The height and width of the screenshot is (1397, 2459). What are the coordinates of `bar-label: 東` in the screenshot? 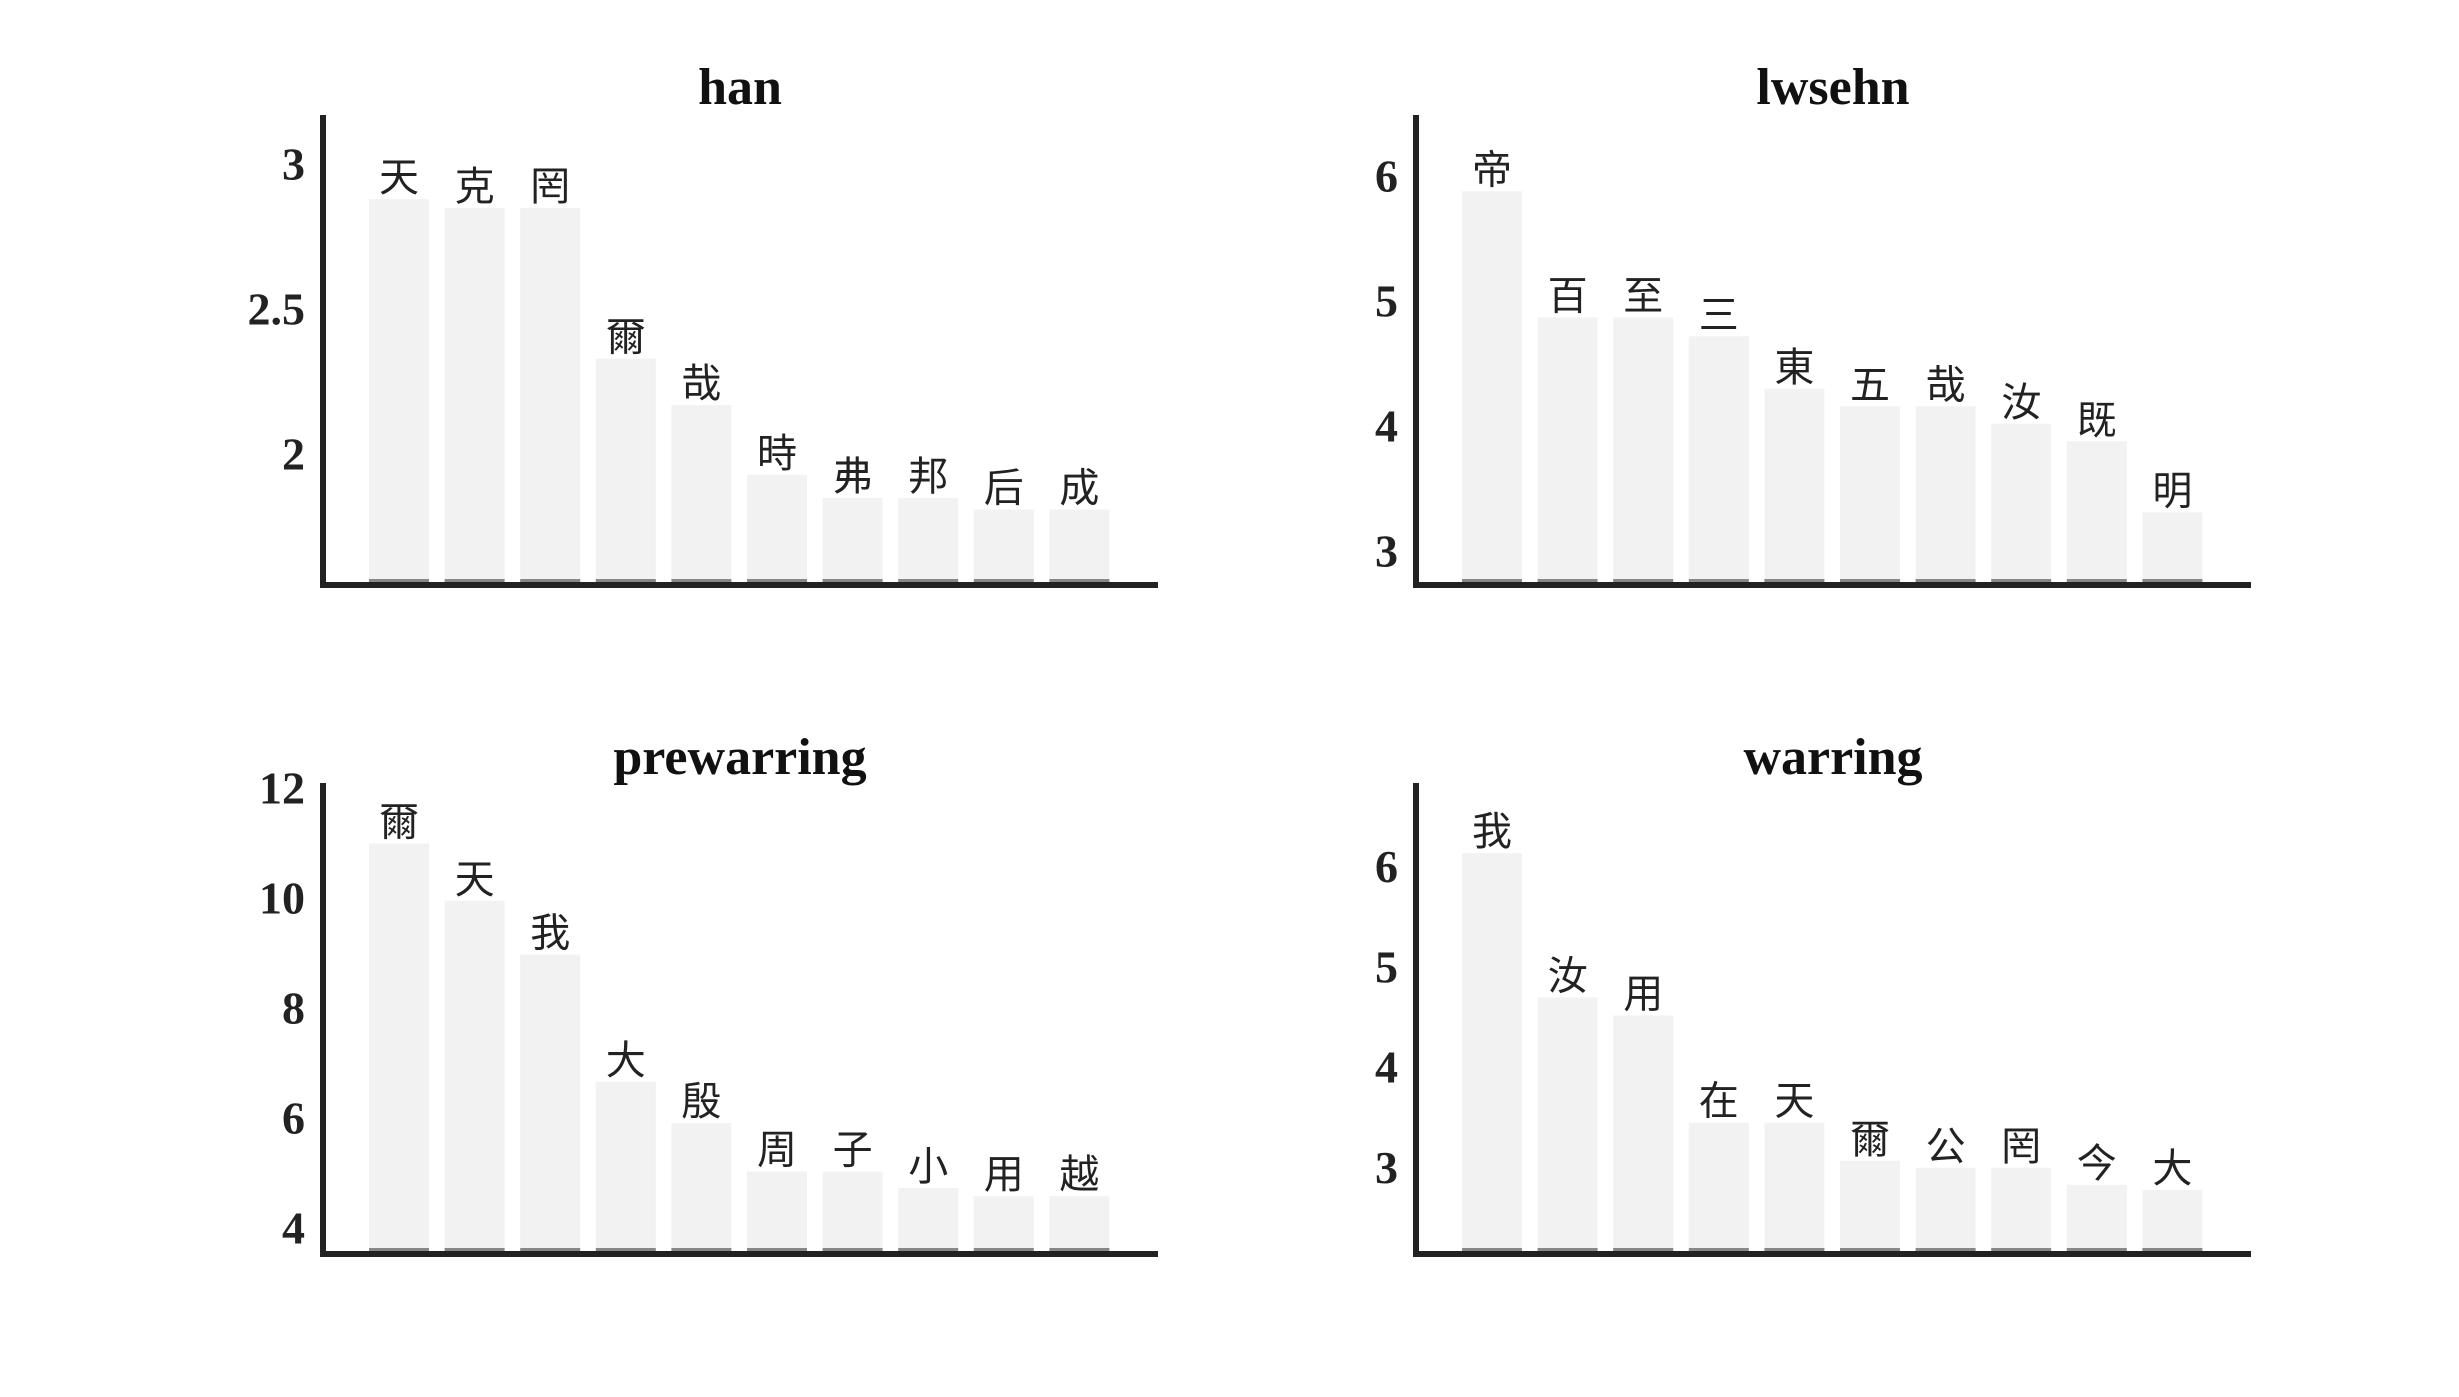 It's located at (1794, 368).